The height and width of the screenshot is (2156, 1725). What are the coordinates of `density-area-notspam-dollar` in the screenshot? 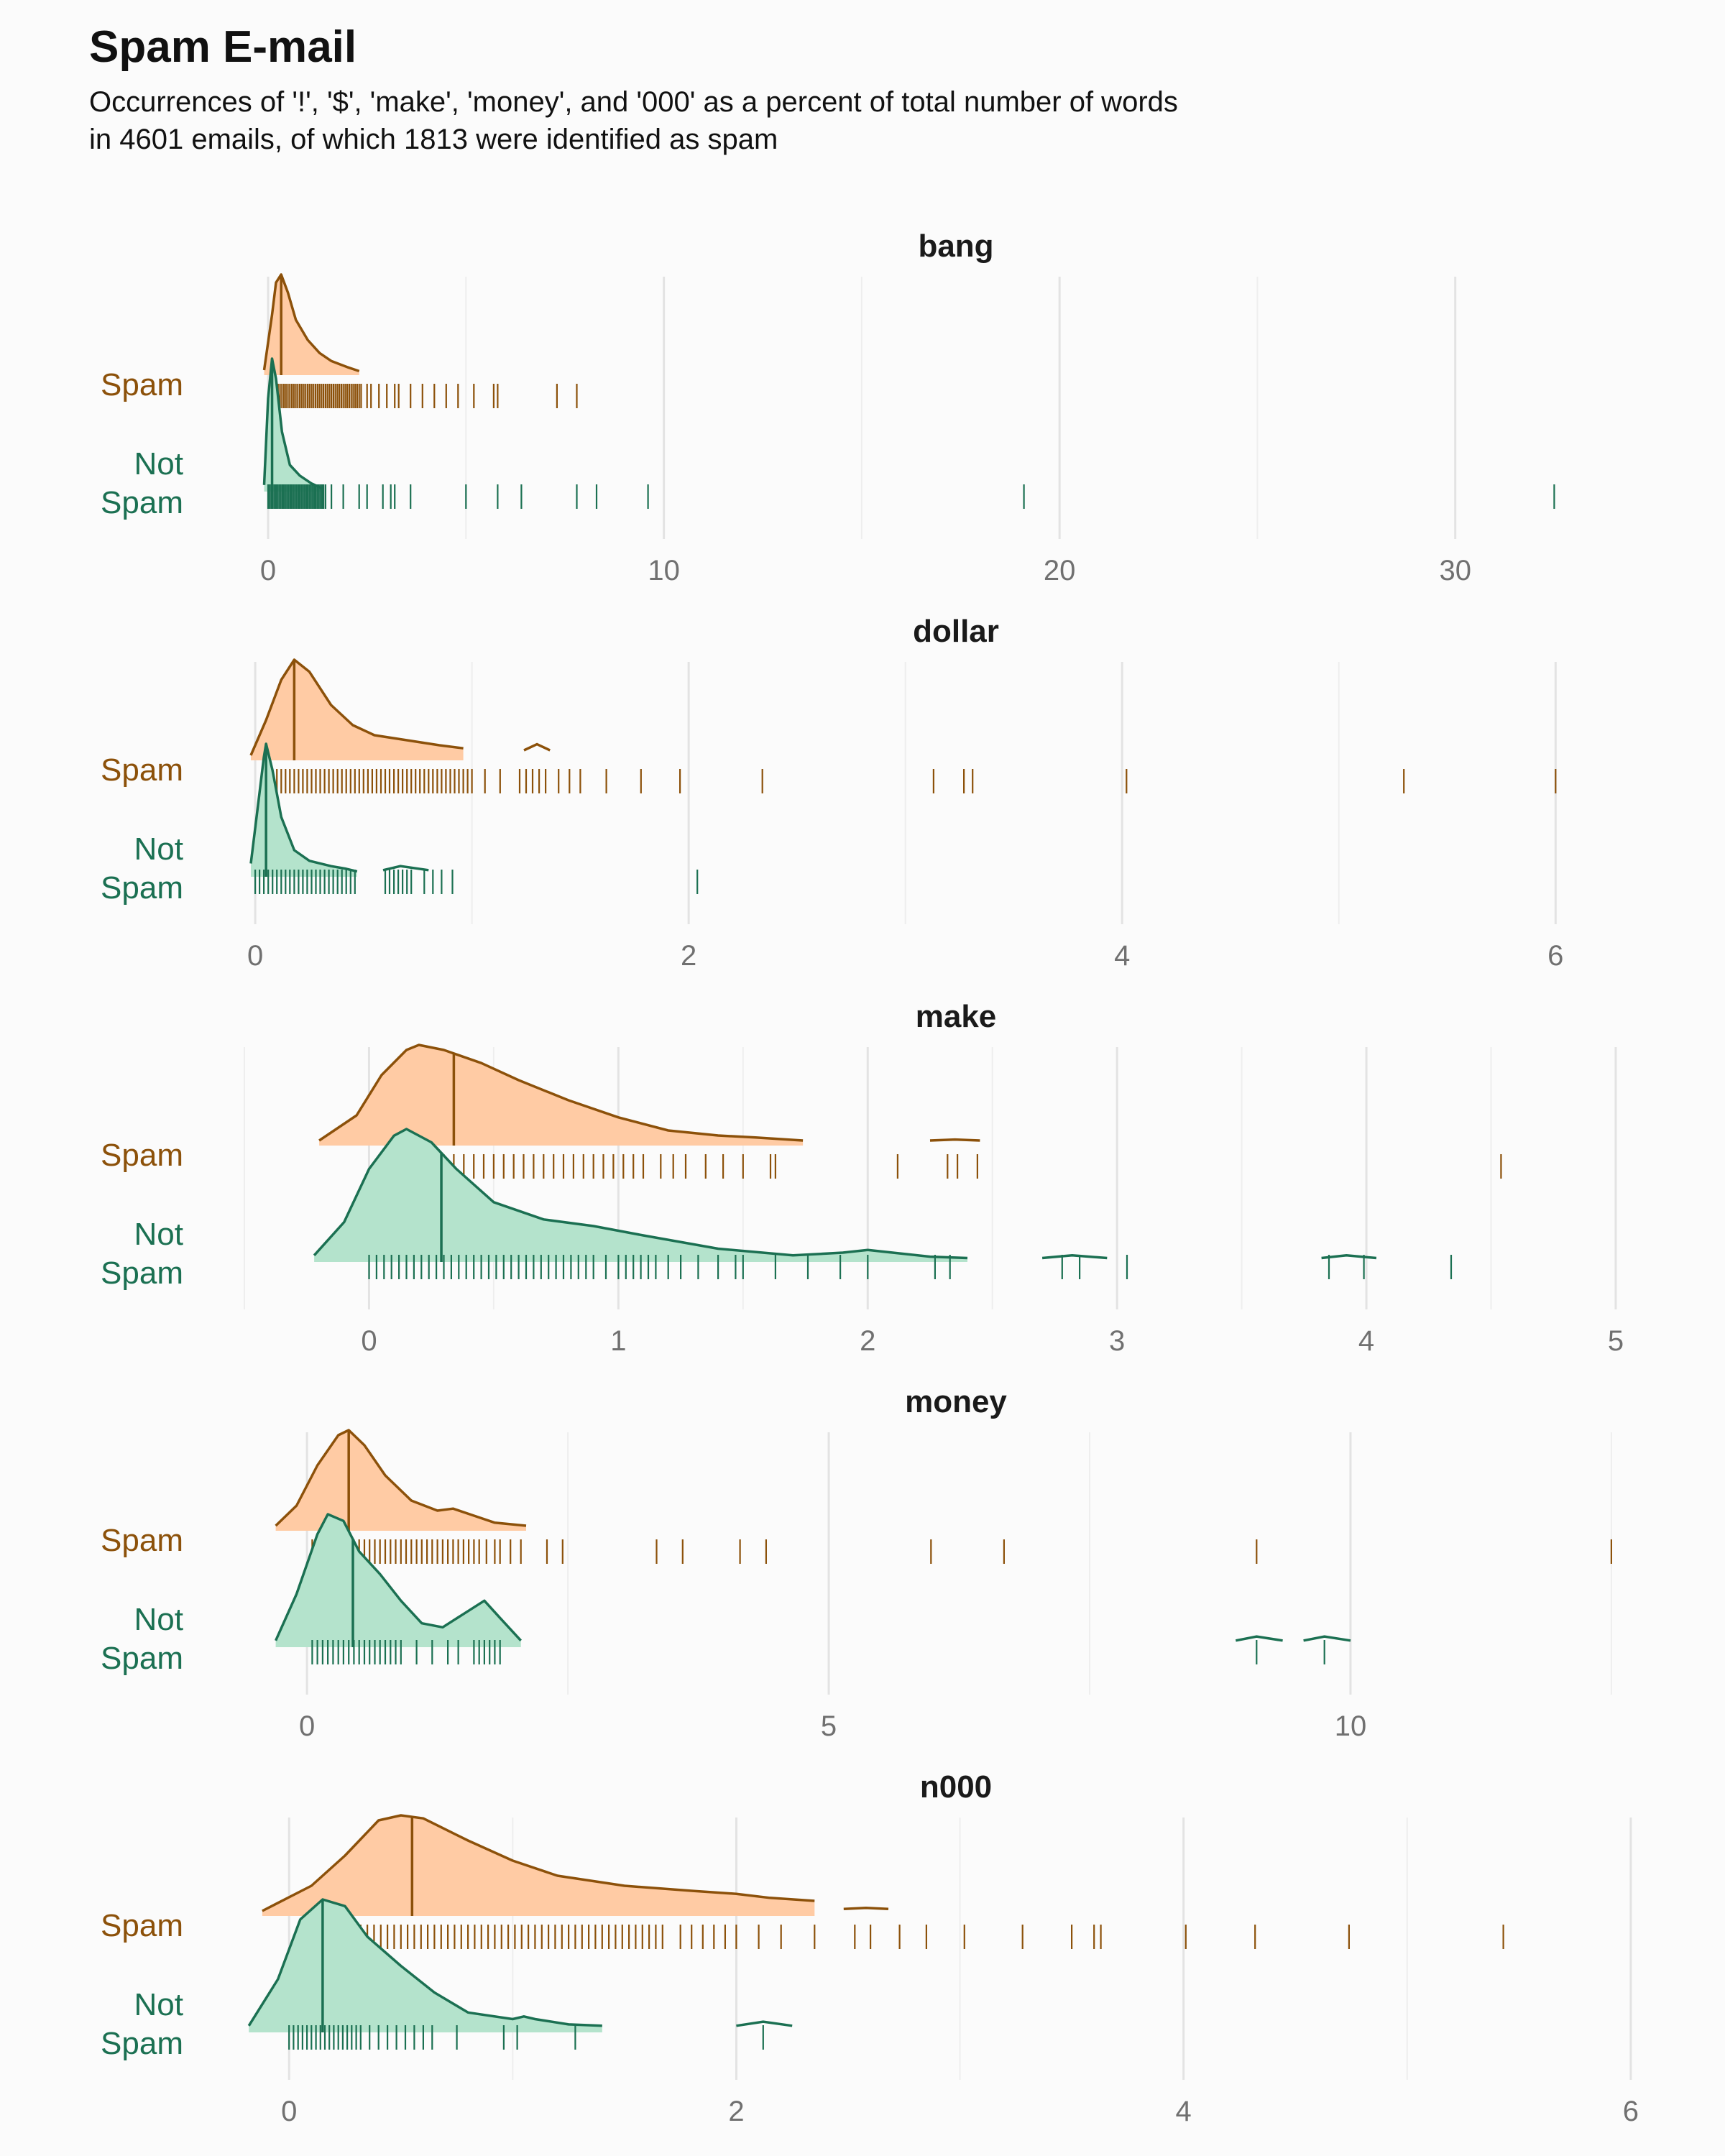 It's located at (304, 811).